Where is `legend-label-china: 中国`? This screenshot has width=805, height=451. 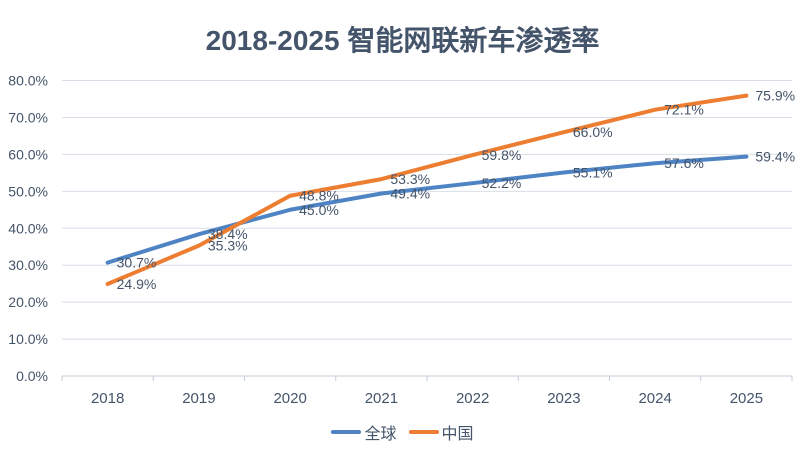 legend-label-china: 中国 is located at coordinates (457, 434).